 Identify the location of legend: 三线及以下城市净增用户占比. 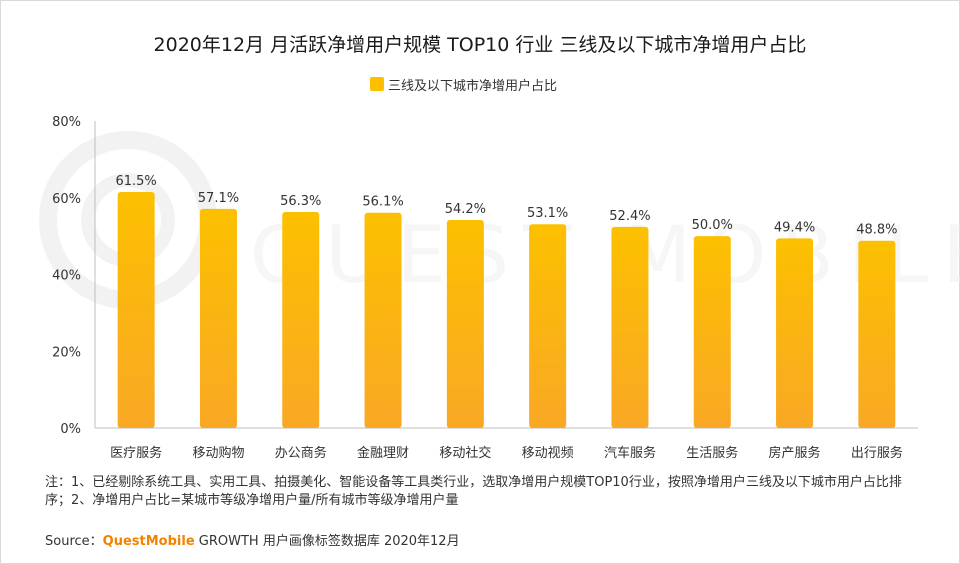
(464, 84).